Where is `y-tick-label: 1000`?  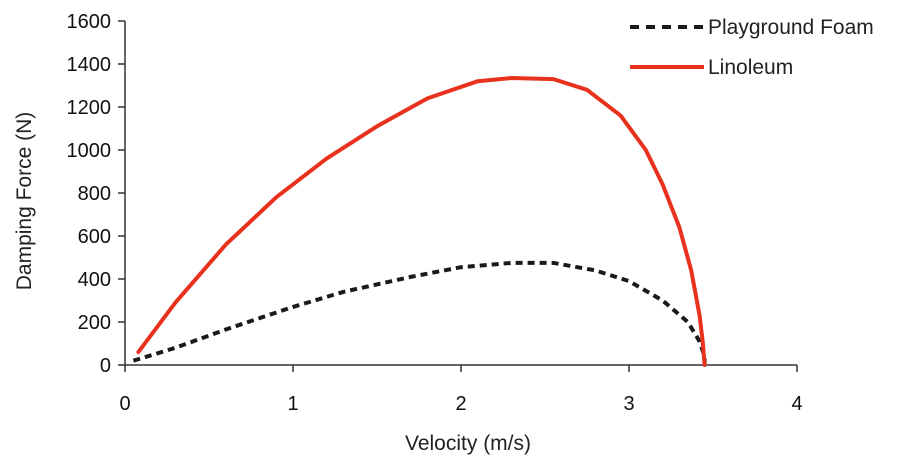
y-tick-label: 1000 is located at coordinates (89, 151).